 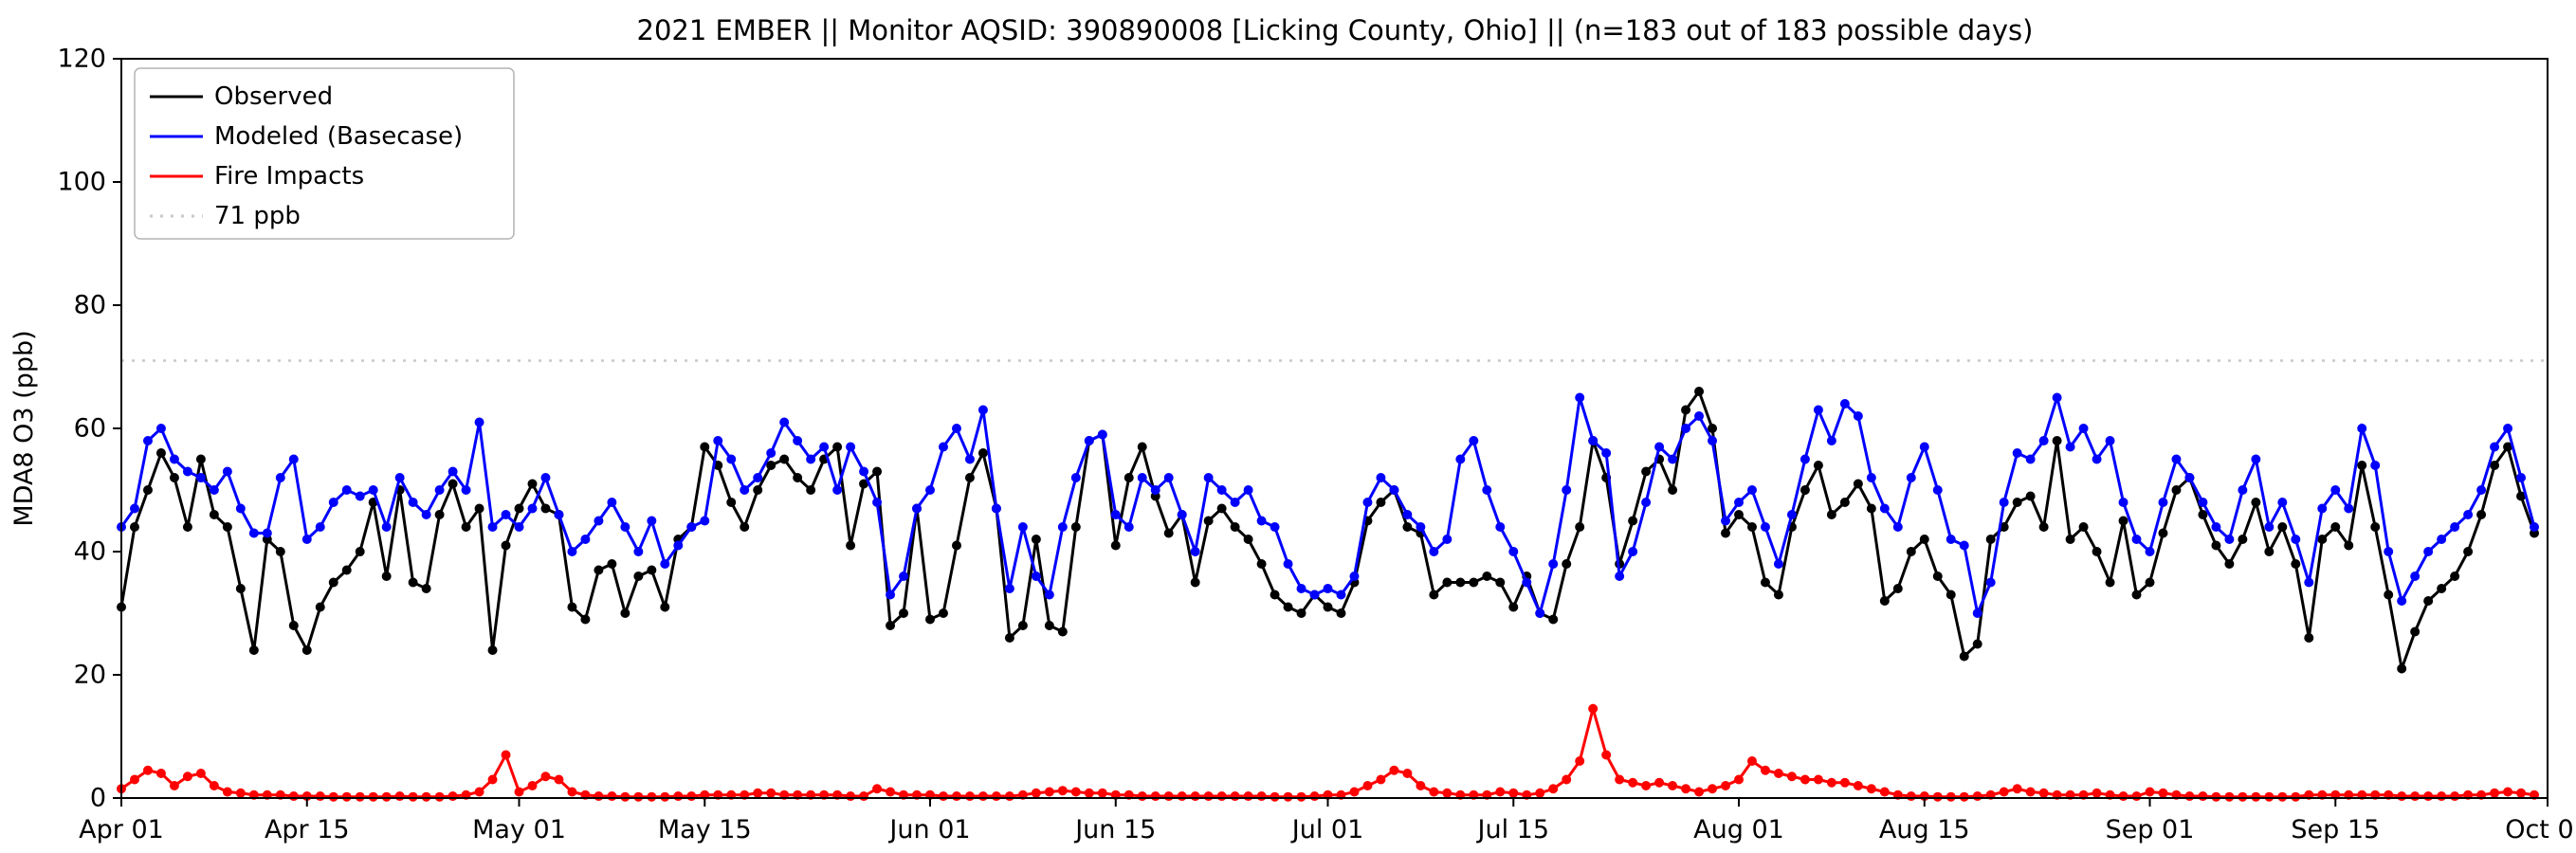 I want to click on y-tick-label: 60, so click(x=90, y=429).